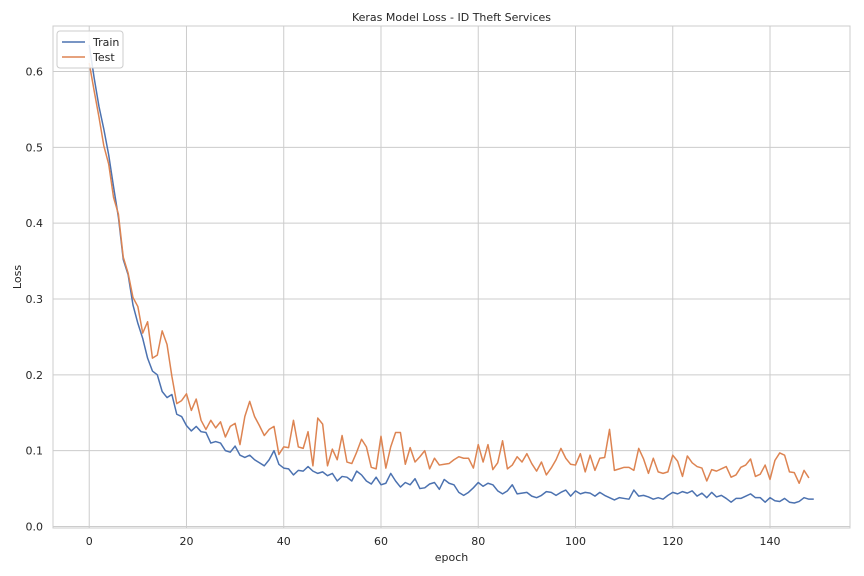  I want to click on x-tick-label: 80, so click(478, 541).